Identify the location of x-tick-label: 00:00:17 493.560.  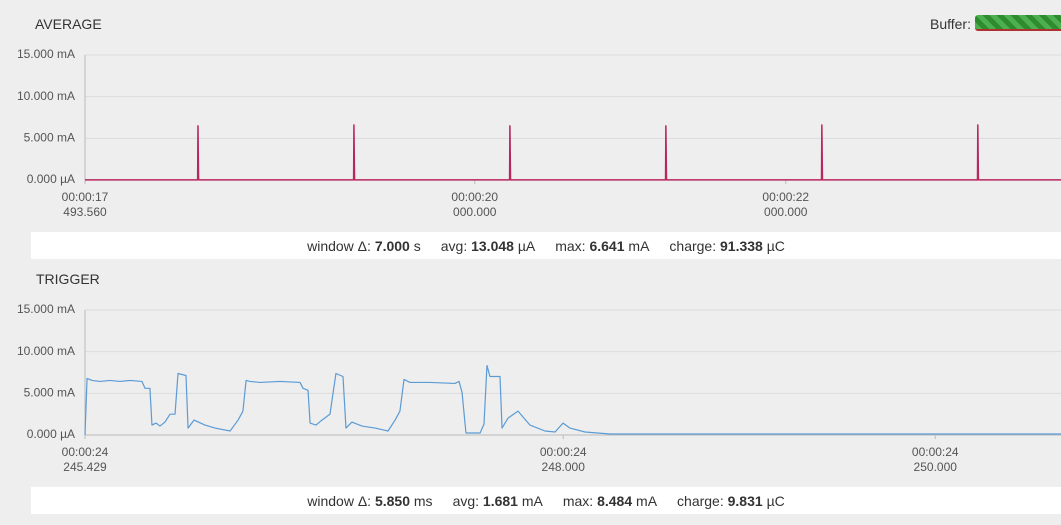
(85, 204).